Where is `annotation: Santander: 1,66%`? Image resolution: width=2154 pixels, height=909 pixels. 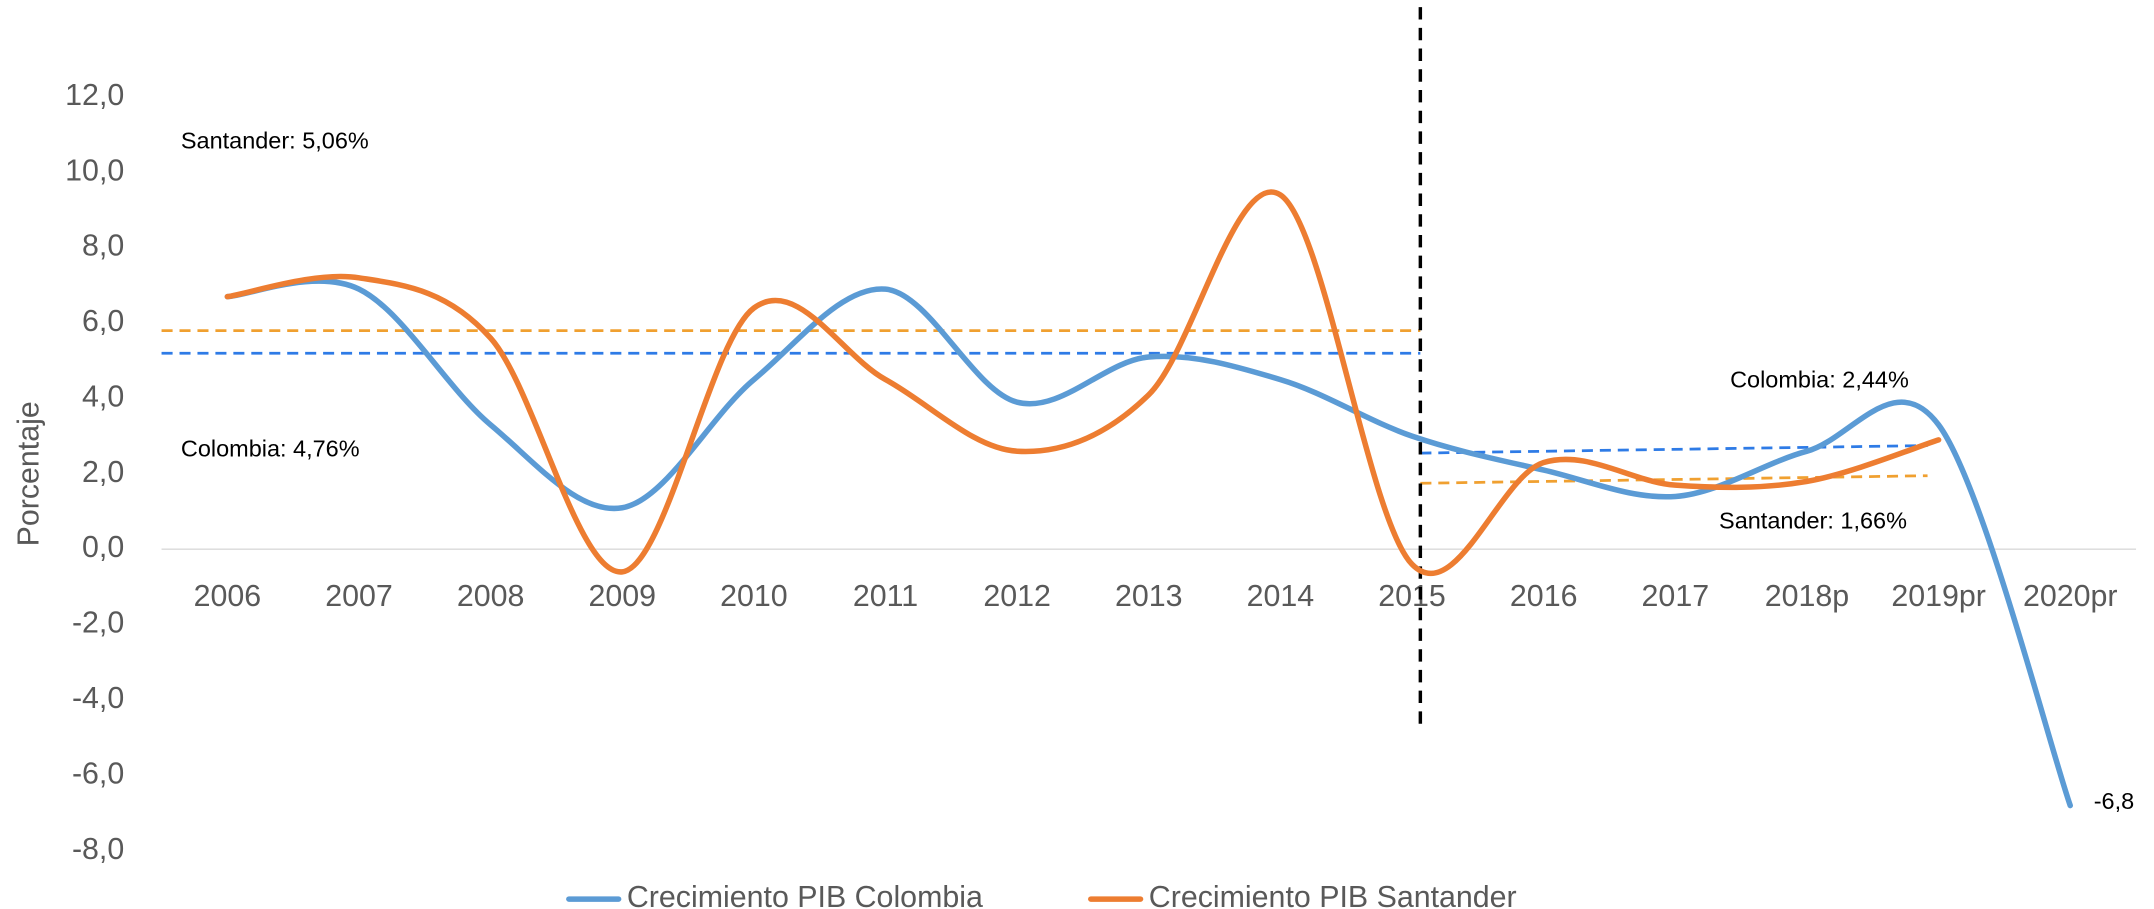
annotation: Santander: 1,66% is located at coordinates (1813, 520).